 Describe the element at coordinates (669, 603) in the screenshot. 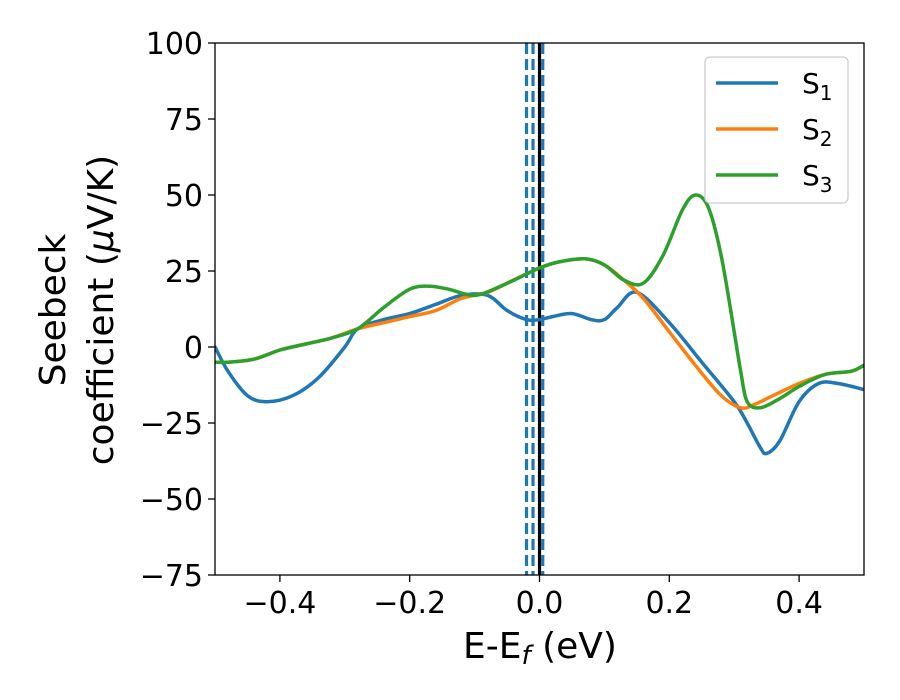

I see `x-tick-label: 0.2` at that location.